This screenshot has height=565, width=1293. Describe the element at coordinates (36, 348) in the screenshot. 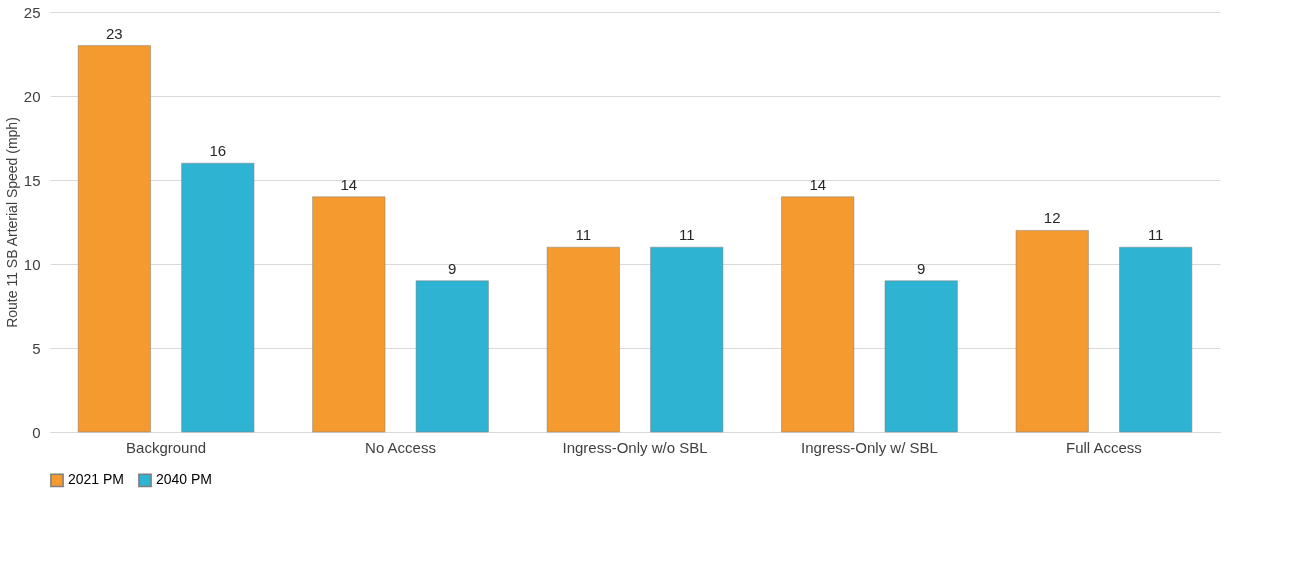

I see `y-tick-label: 5` at that location.